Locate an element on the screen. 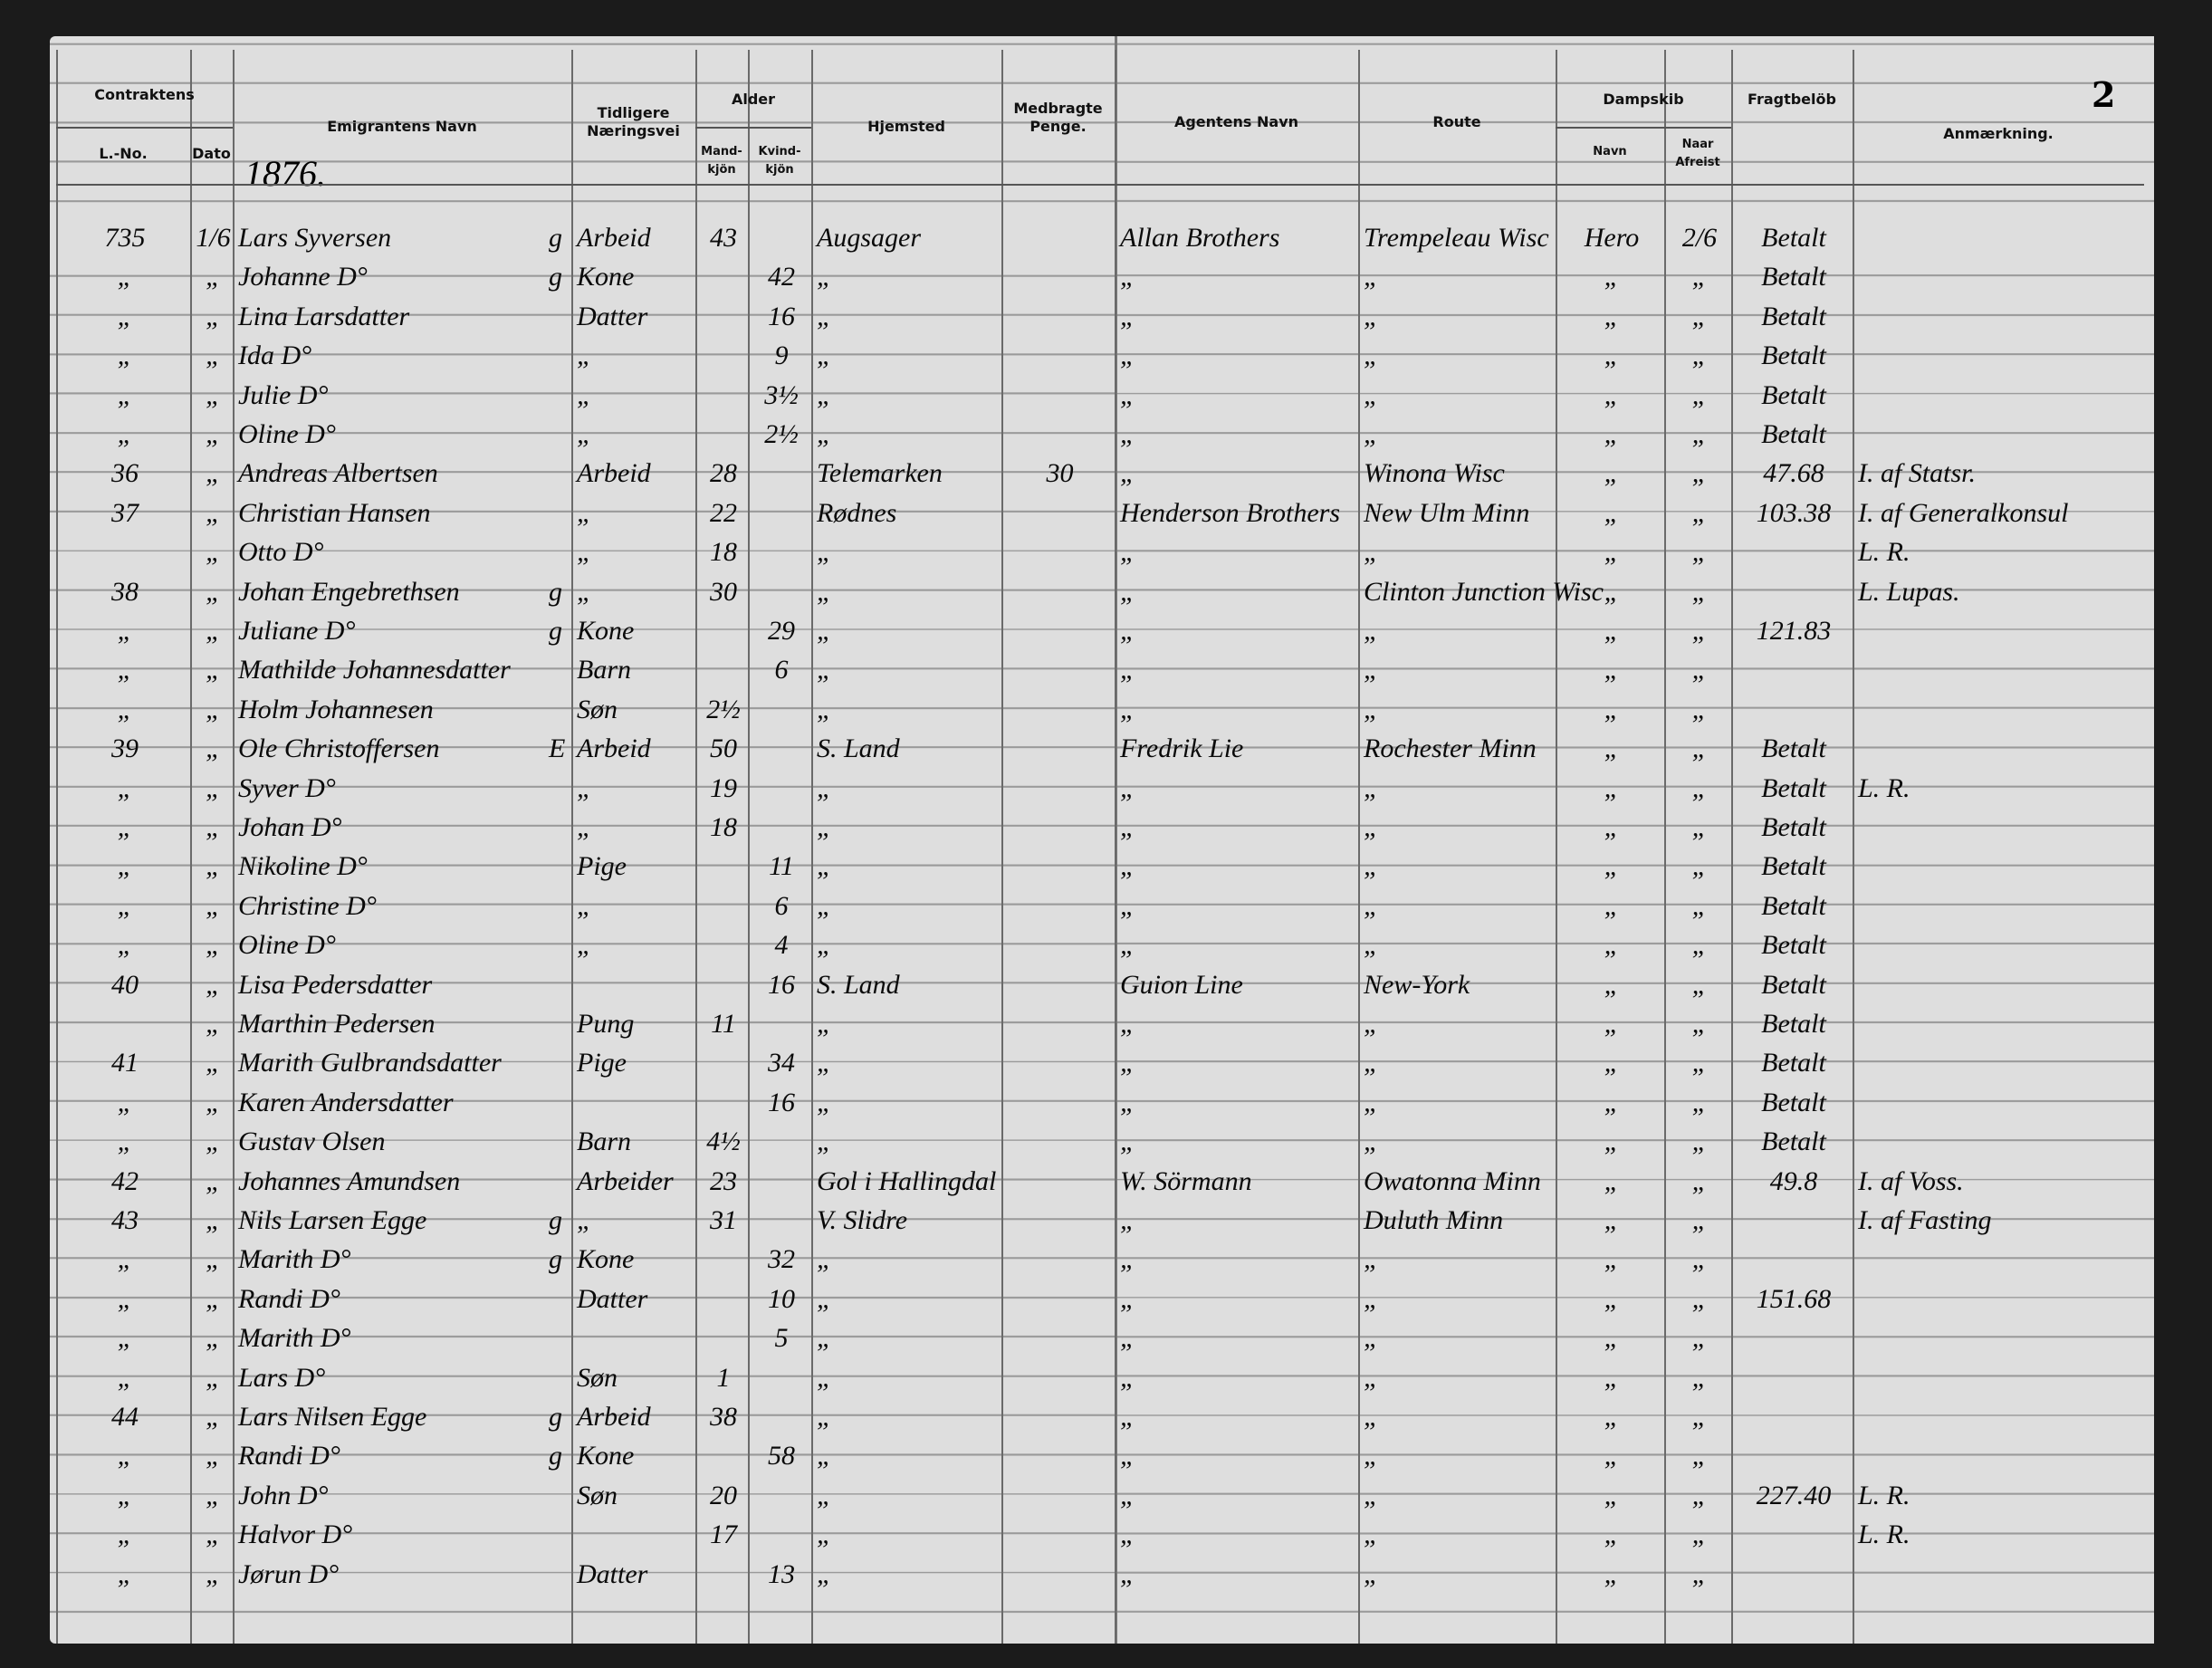 The image size is (2212, 1668). cell-navn: Marith Gulbrandsdatter is located at coordinates (370, 1063).